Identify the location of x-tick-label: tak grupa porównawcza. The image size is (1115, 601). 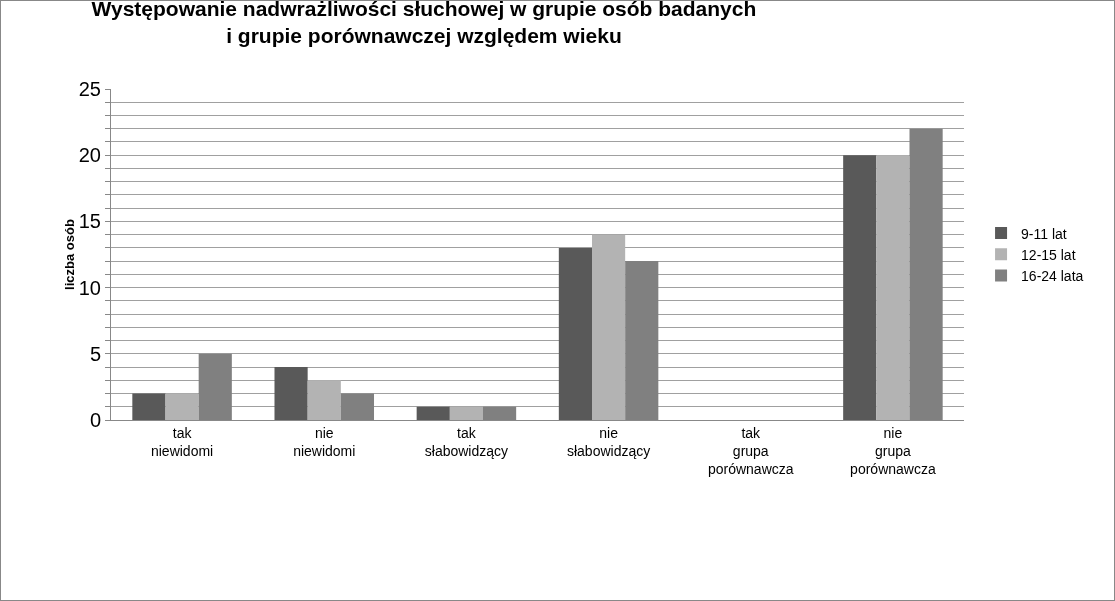
(750, 451).